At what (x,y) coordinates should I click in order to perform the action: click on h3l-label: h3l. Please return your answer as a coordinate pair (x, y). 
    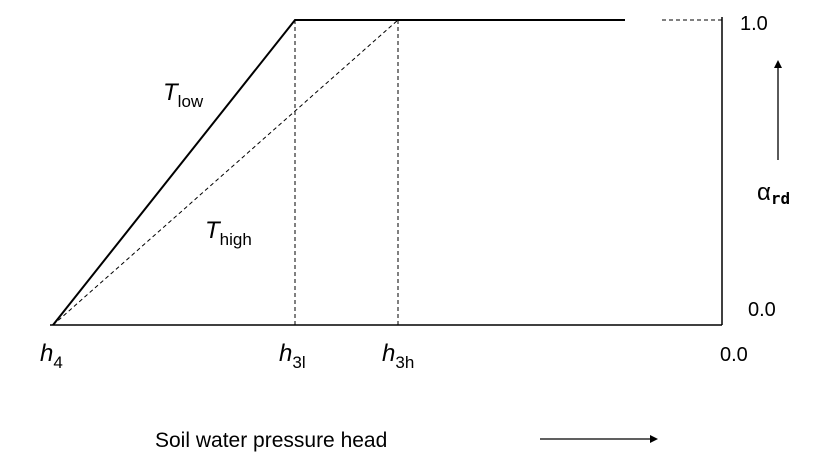
    Looking at the image, I should click on (292, 356).